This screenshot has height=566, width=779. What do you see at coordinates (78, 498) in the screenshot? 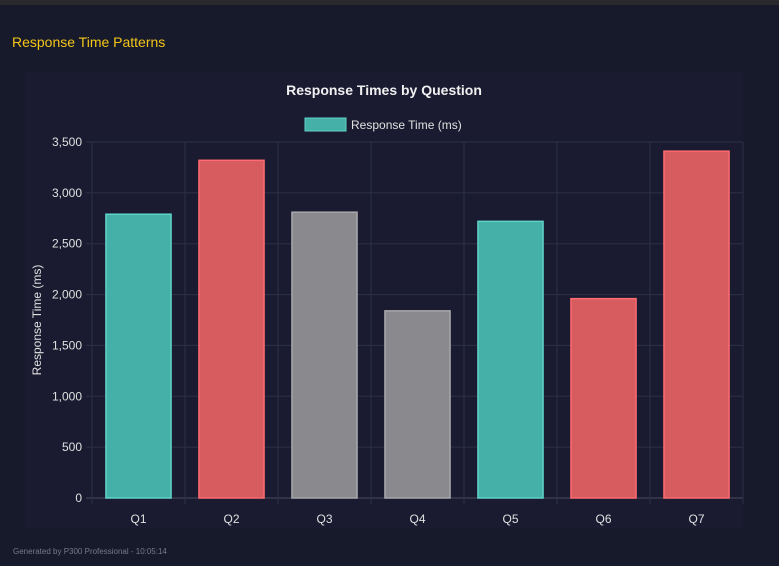
I see `y-tick-label: 0` at bounding box center [78, 498].